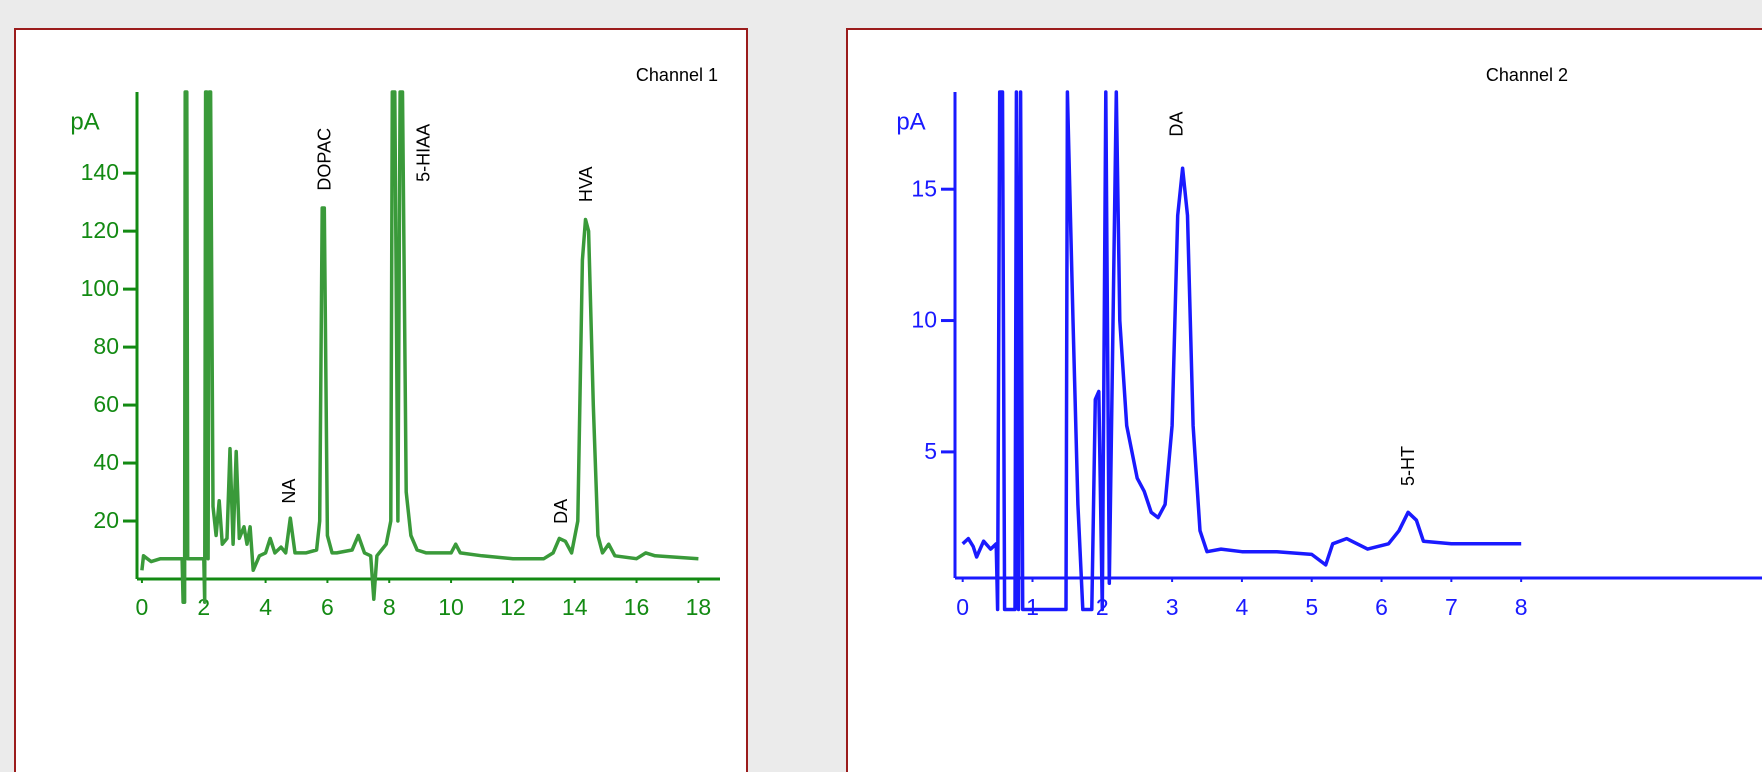  Describe the element at coordinates (289, 491) in the screenshot. I see `peak-label: NA` at that location.